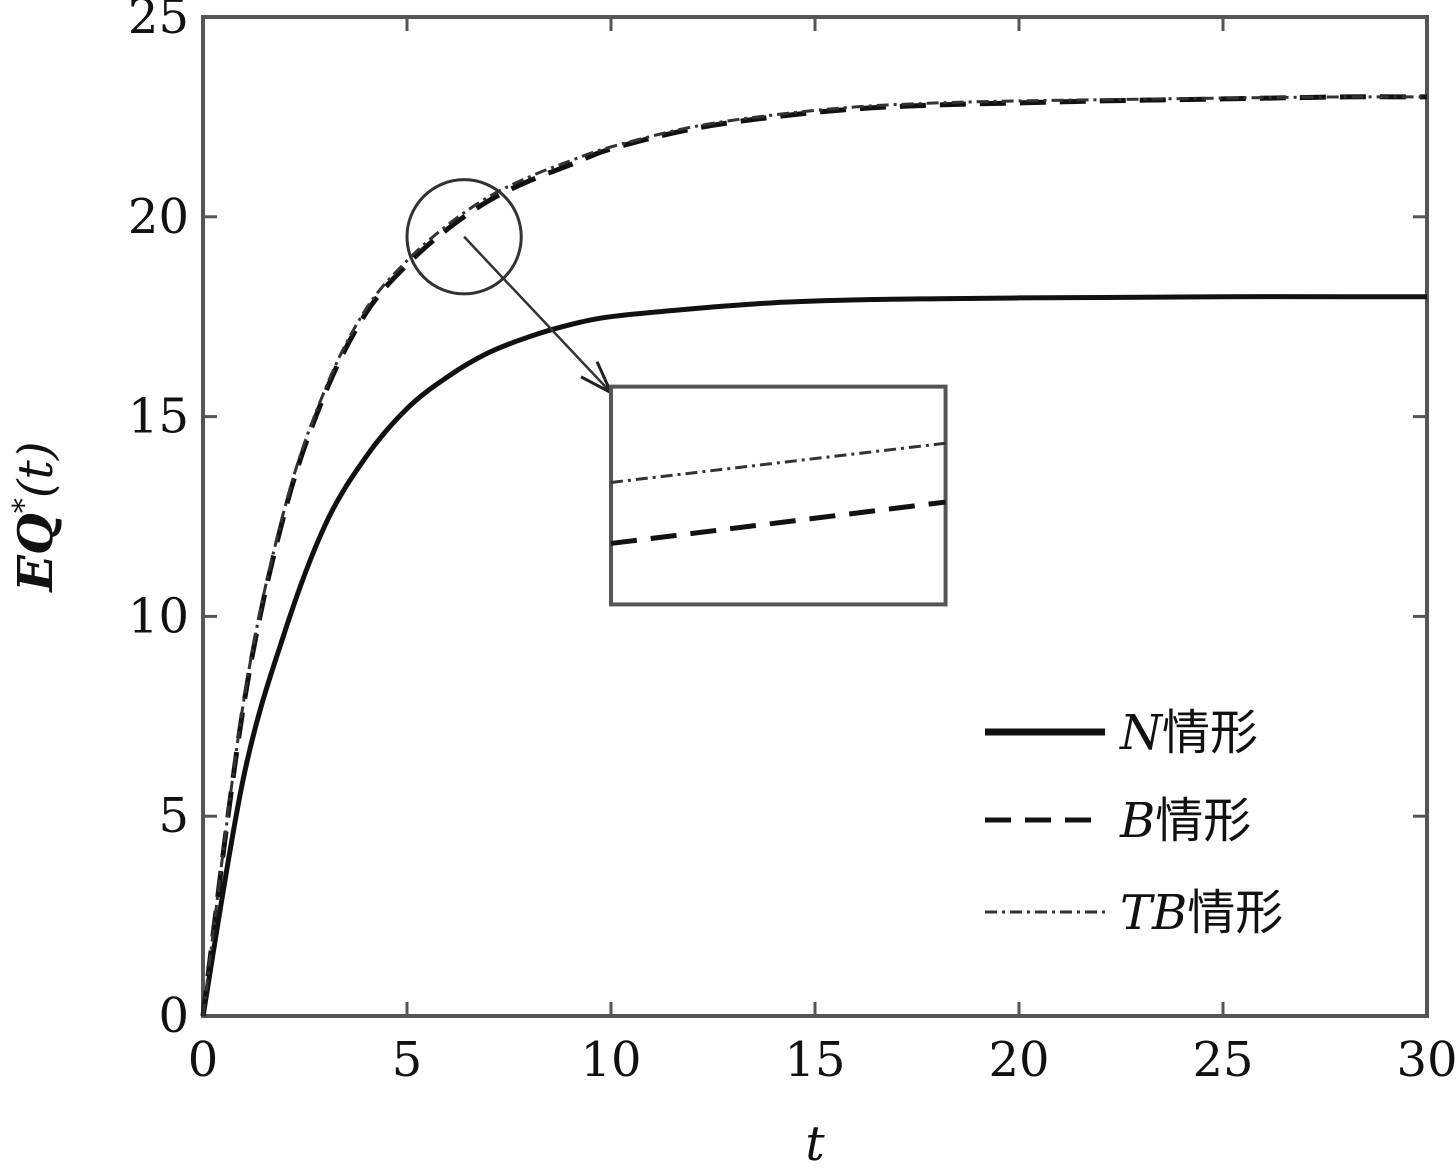 This screenshot has height=1169, width=1456. Describe the element at coordinates (158, 417) in the screenshot. I see `y-tick-label: 15` at that location.